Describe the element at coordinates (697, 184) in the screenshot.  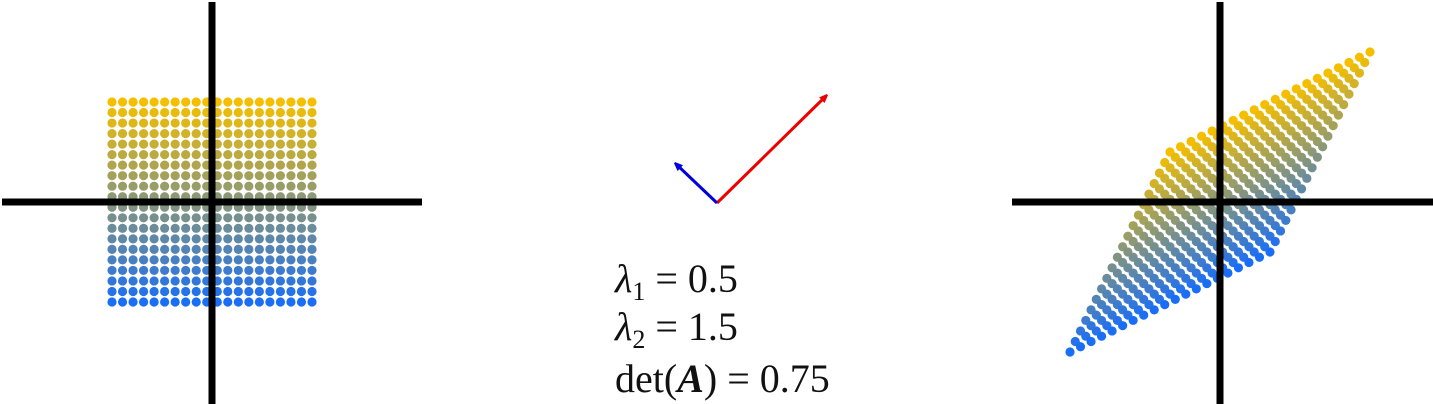
I see `eigenvector-blue` at that location.